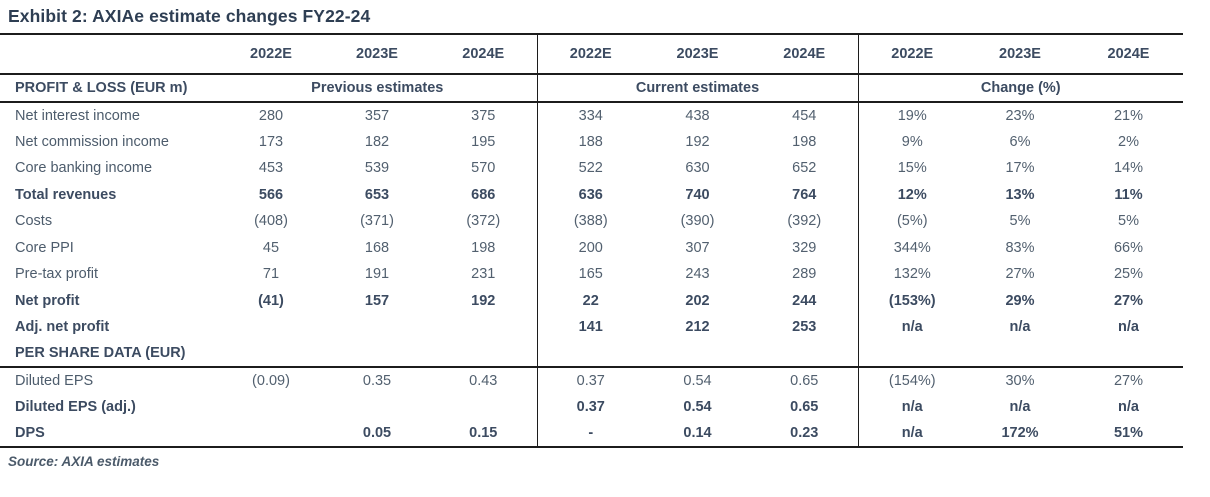 The image size is (1210, 497). Describe the element at coordinates (697, 406) in the screenshot. I see `cell-value: 0.54` at that location.